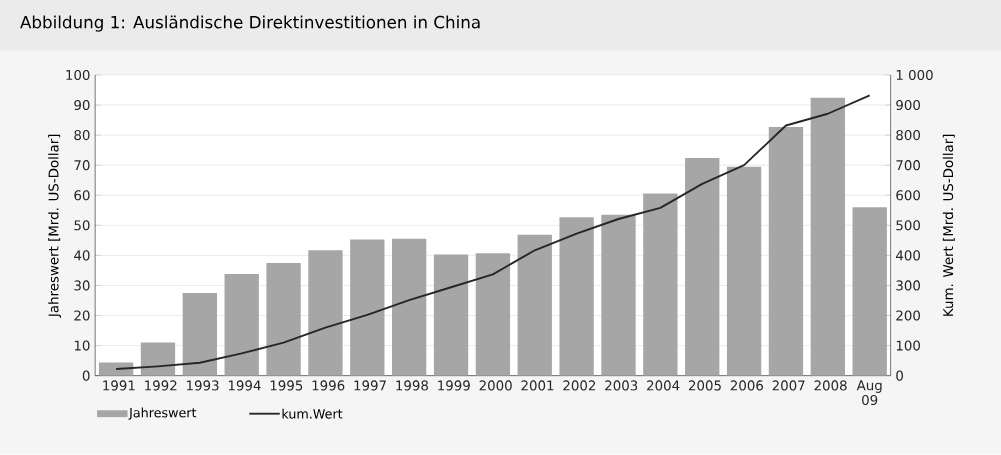 The width and height of the screenshot is (1001, 455). What do you see at coordinates (537, 385) in the screenshot?
I see `x-tick-label: 2001` at bounding box center [537, 385].